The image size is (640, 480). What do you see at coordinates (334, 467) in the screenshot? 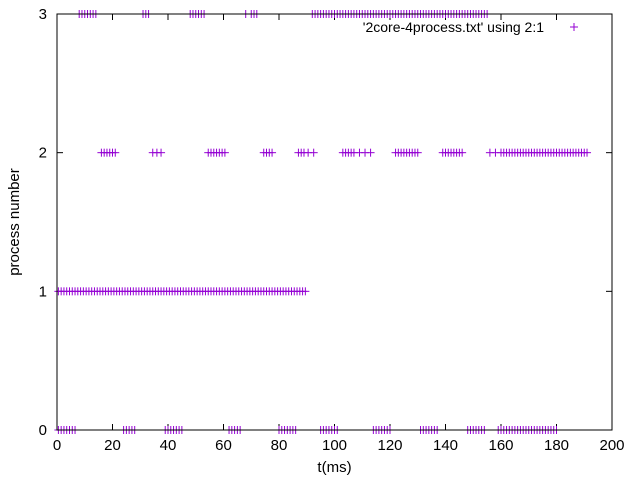
I see `x-axis-label: t(ms)` at bounding box center [334, 467].